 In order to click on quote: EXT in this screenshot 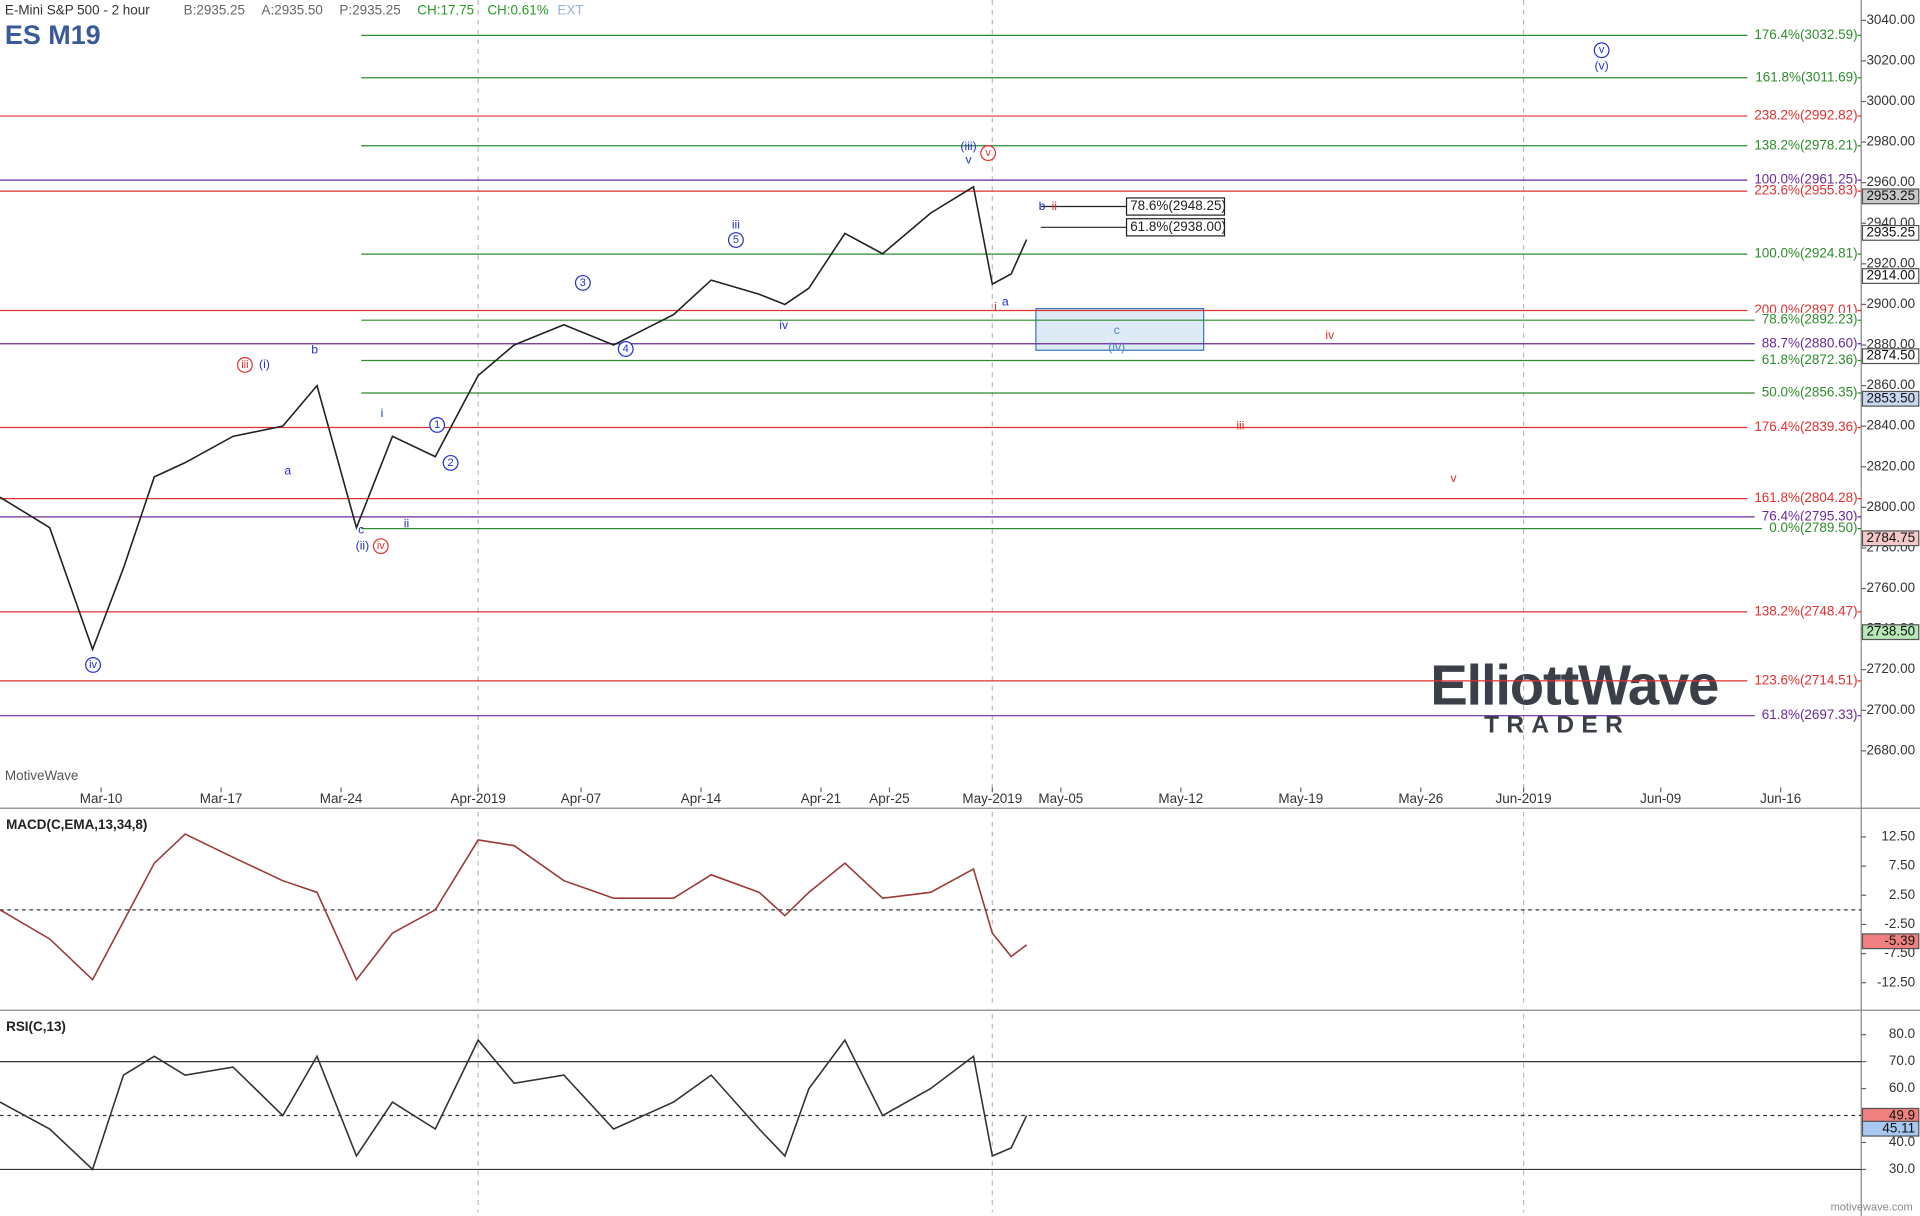, I will do `click(570, 10)`.